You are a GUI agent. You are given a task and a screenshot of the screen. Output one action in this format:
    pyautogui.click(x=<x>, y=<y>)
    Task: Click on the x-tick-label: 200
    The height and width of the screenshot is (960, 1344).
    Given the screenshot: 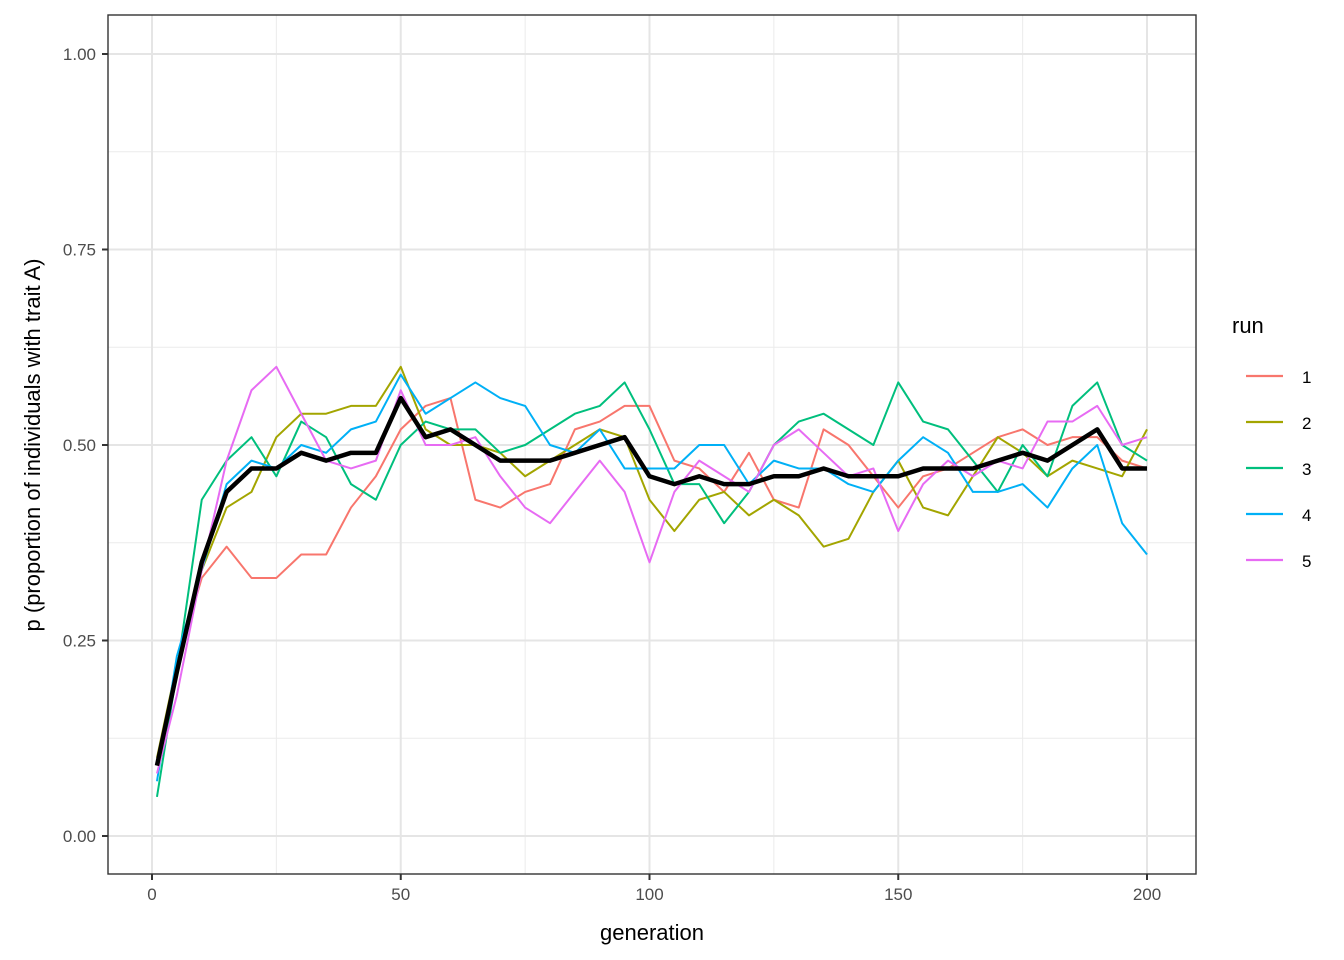 What is the action you would take?
    pyautogui.click(x=1147, y=894)
    